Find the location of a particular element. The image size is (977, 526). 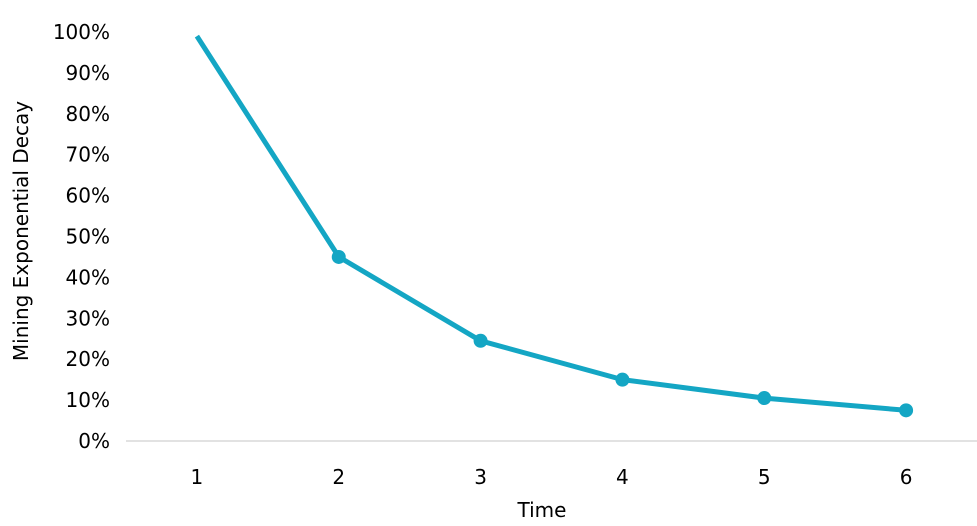

y-tick-label: 100% is located at coordinates (81, 32).